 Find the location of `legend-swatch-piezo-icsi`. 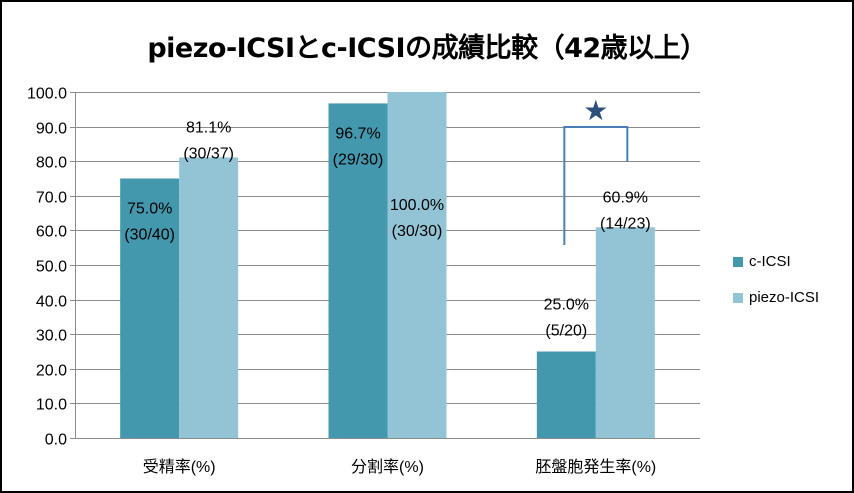

legend-swatch-piezo-icsi is located at coordinates (738, 298).